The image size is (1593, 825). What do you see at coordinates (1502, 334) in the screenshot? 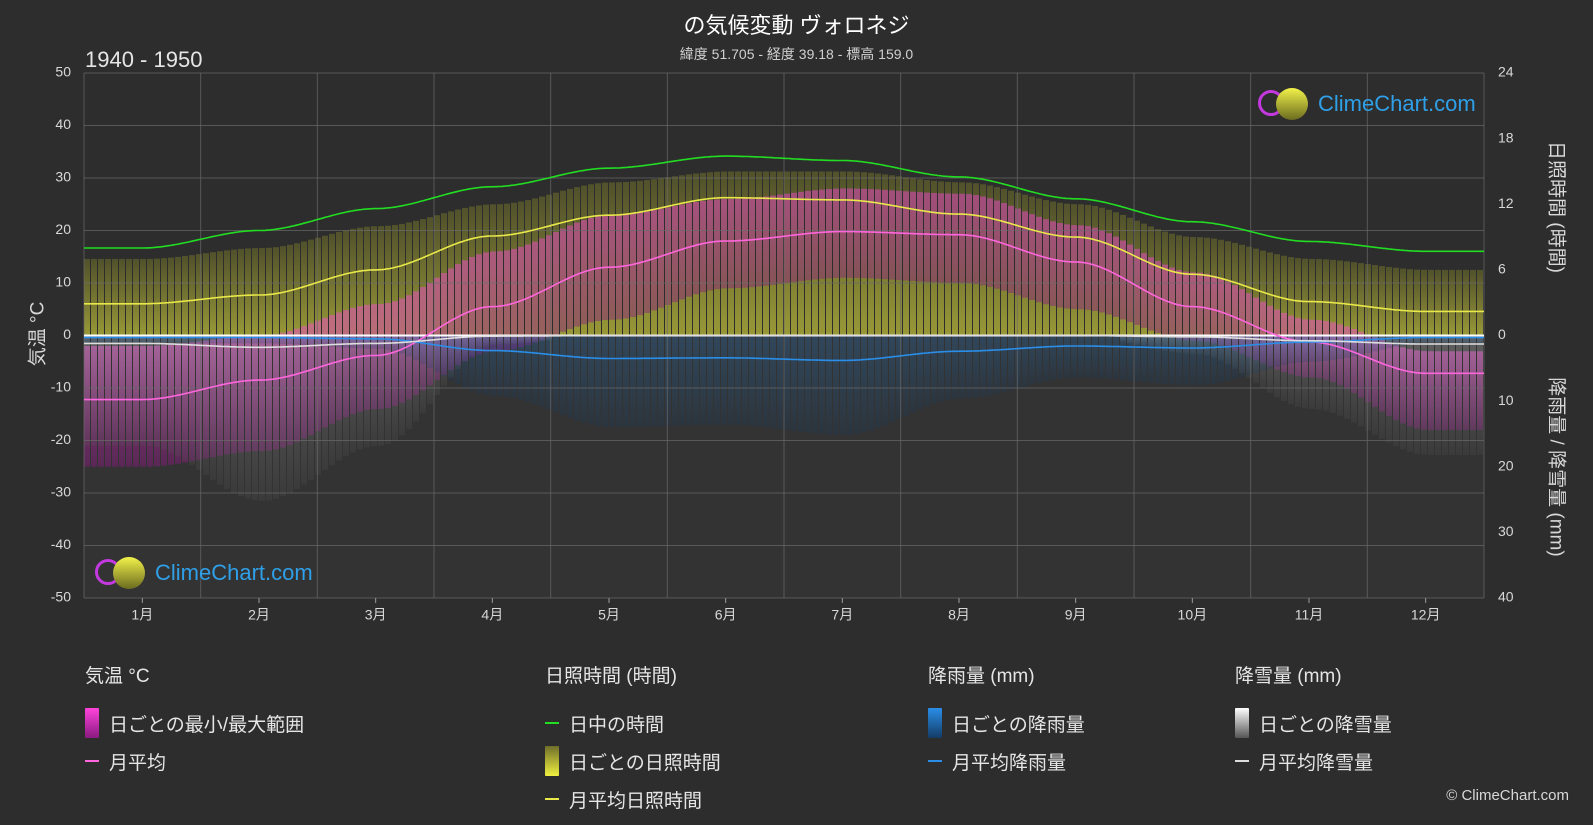
I see `y-right-tick-label: 0` at bounding box center [1502, 334].